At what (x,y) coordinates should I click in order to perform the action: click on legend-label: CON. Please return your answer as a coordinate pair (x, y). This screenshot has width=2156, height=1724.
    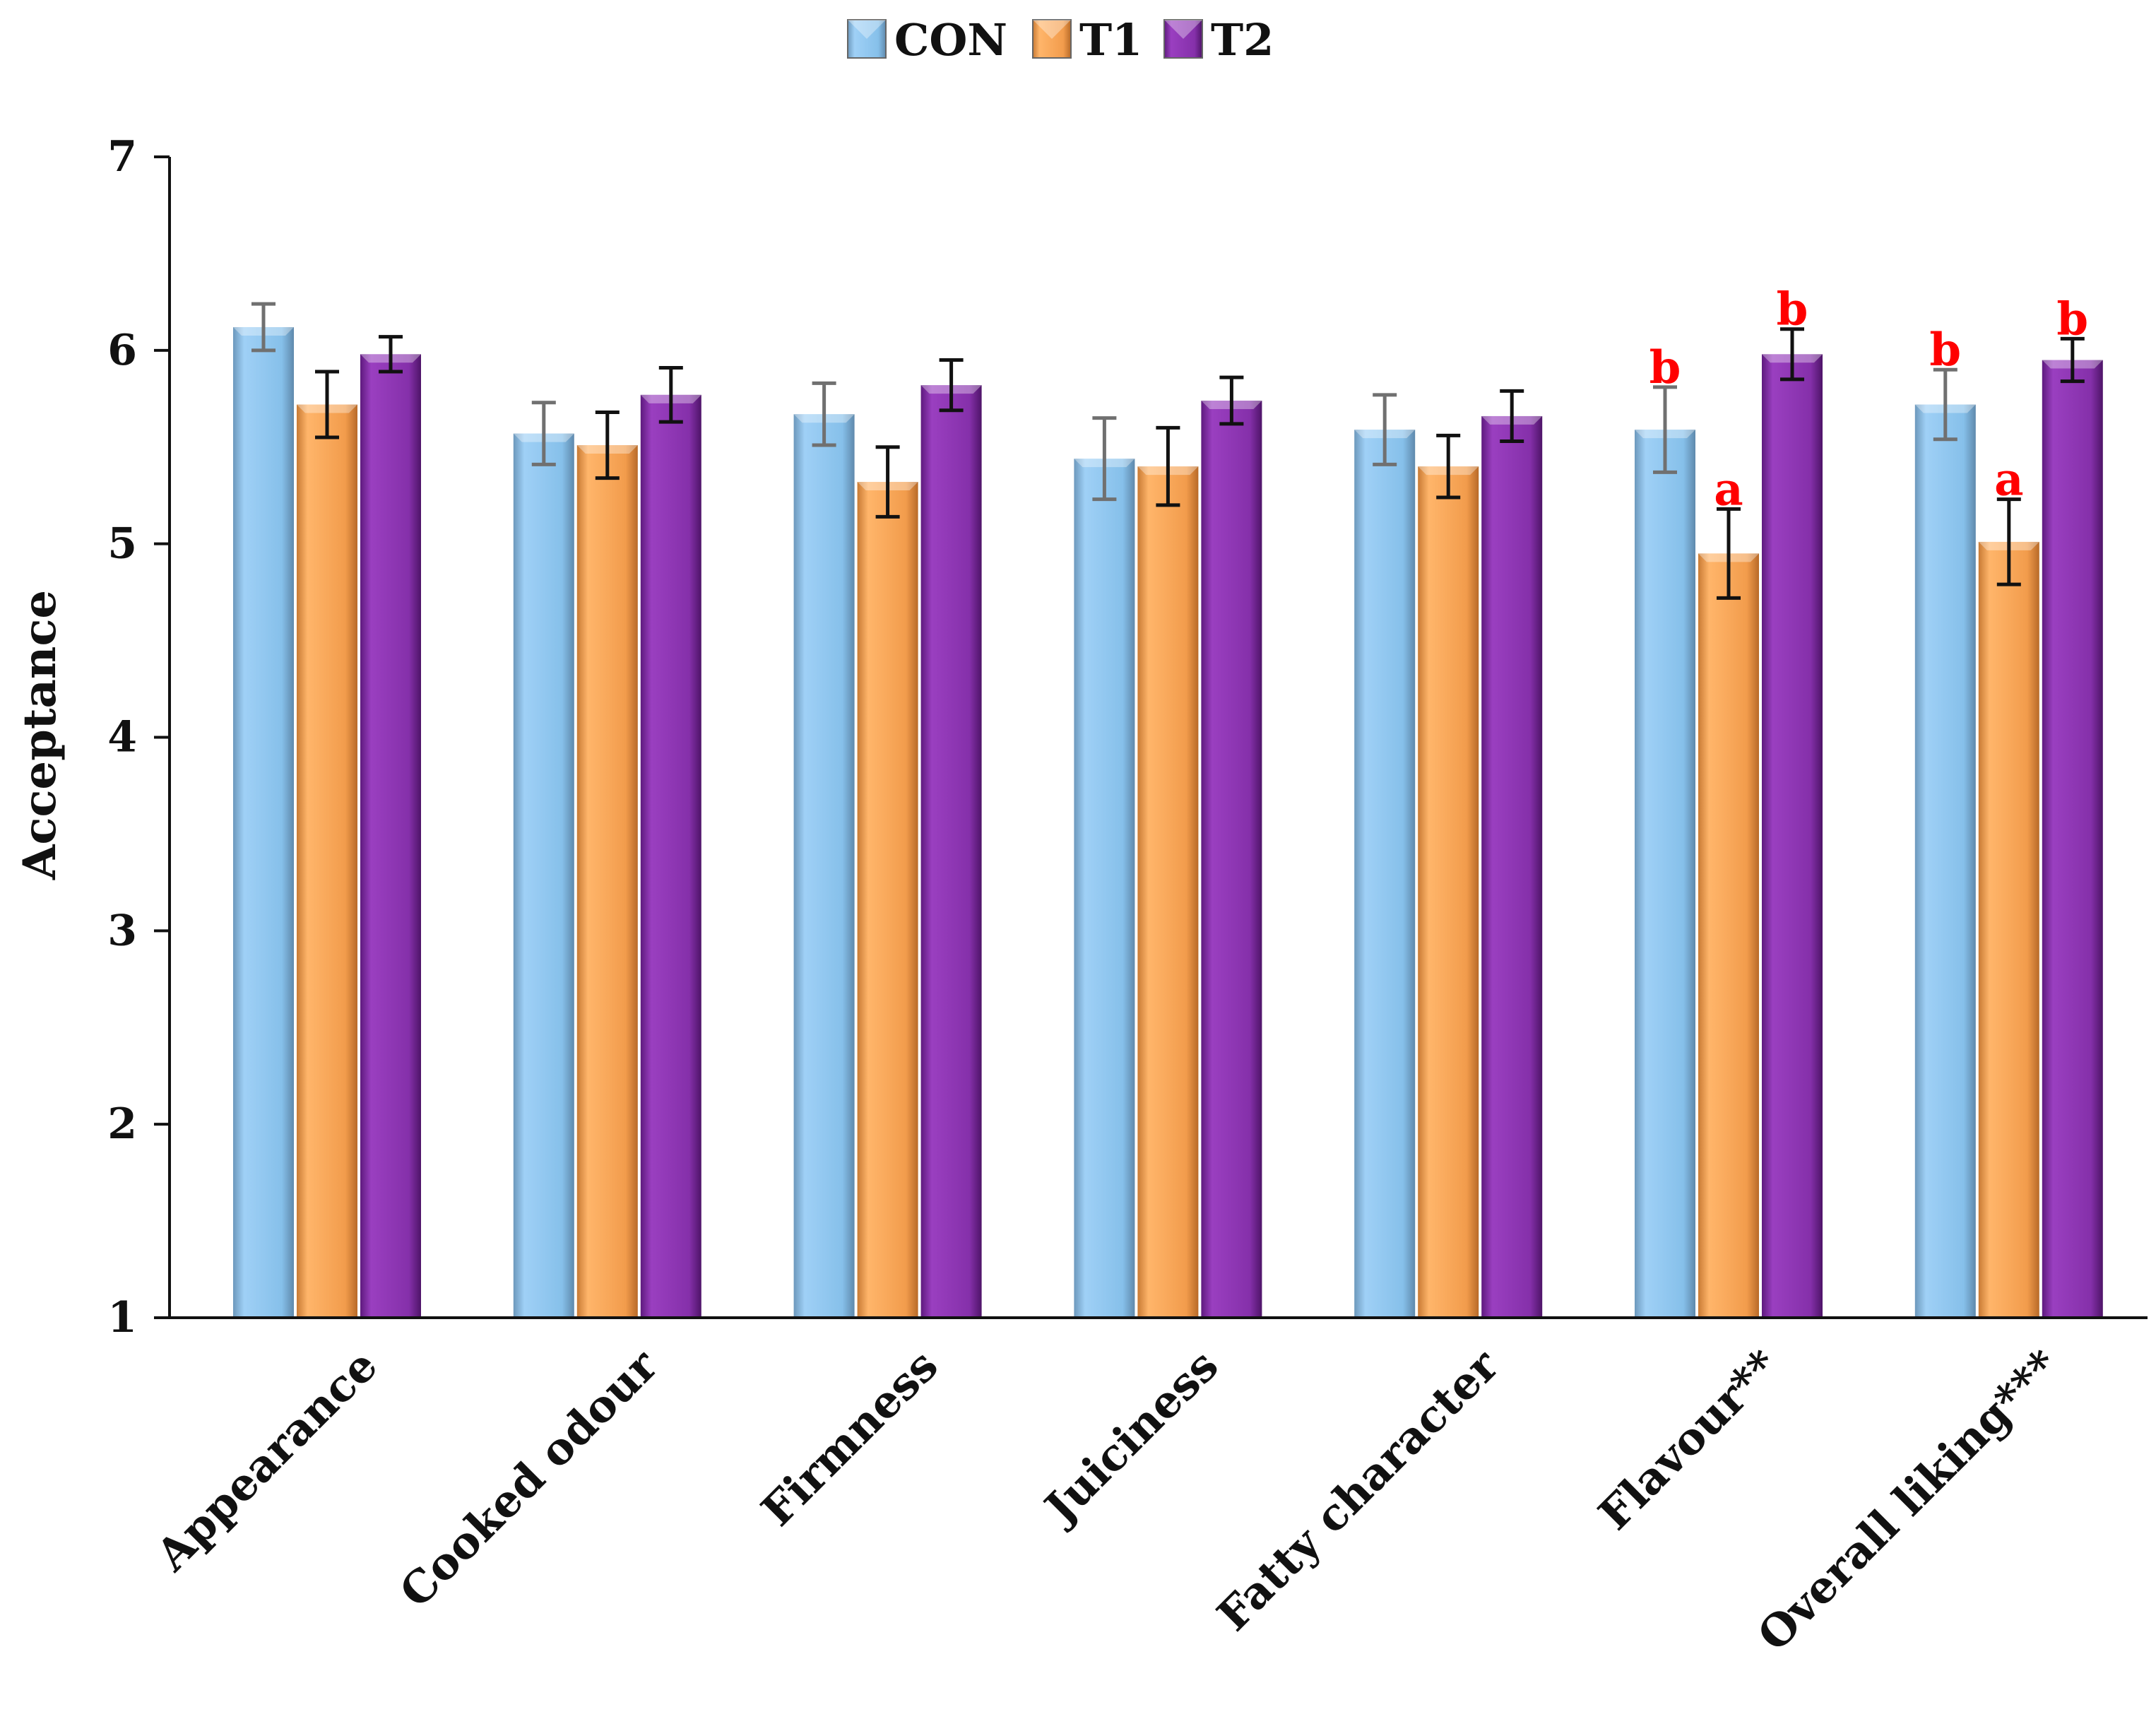
    Looking at the image, I should click on (950, 40).